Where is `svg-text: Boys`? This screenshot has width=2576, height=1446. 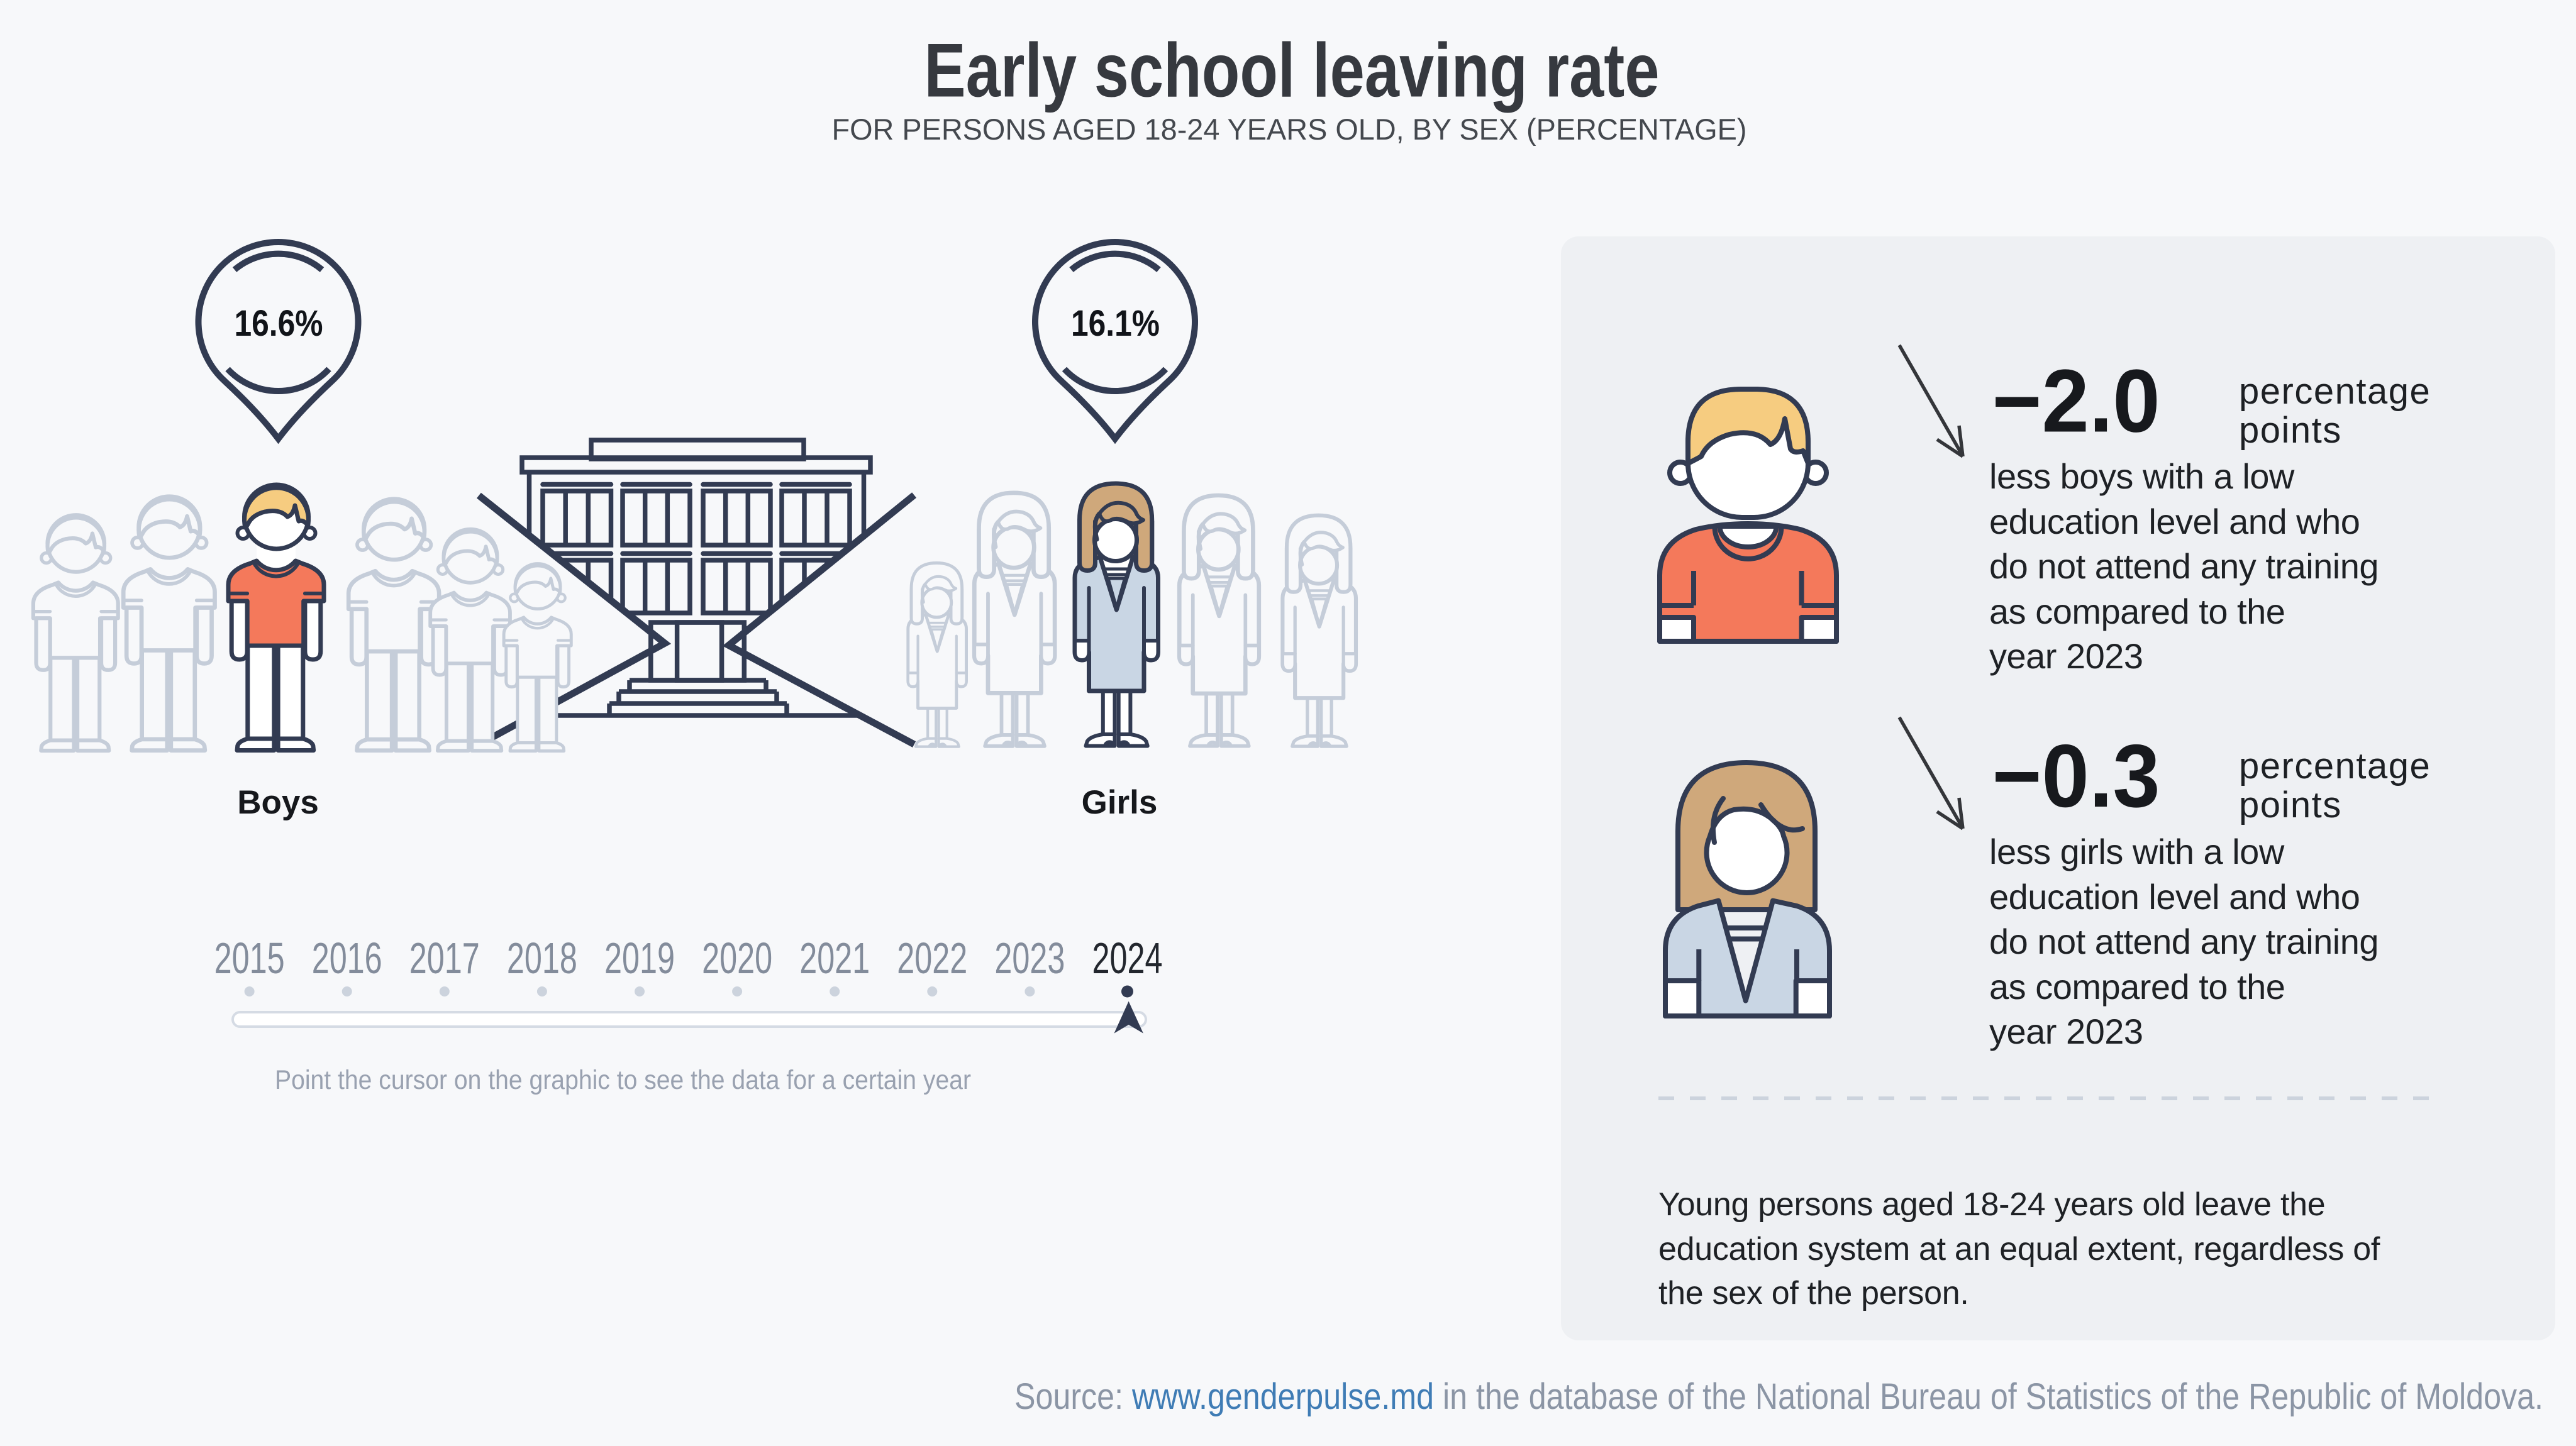 svg-text: Boys is located at coordinates (278, 802).